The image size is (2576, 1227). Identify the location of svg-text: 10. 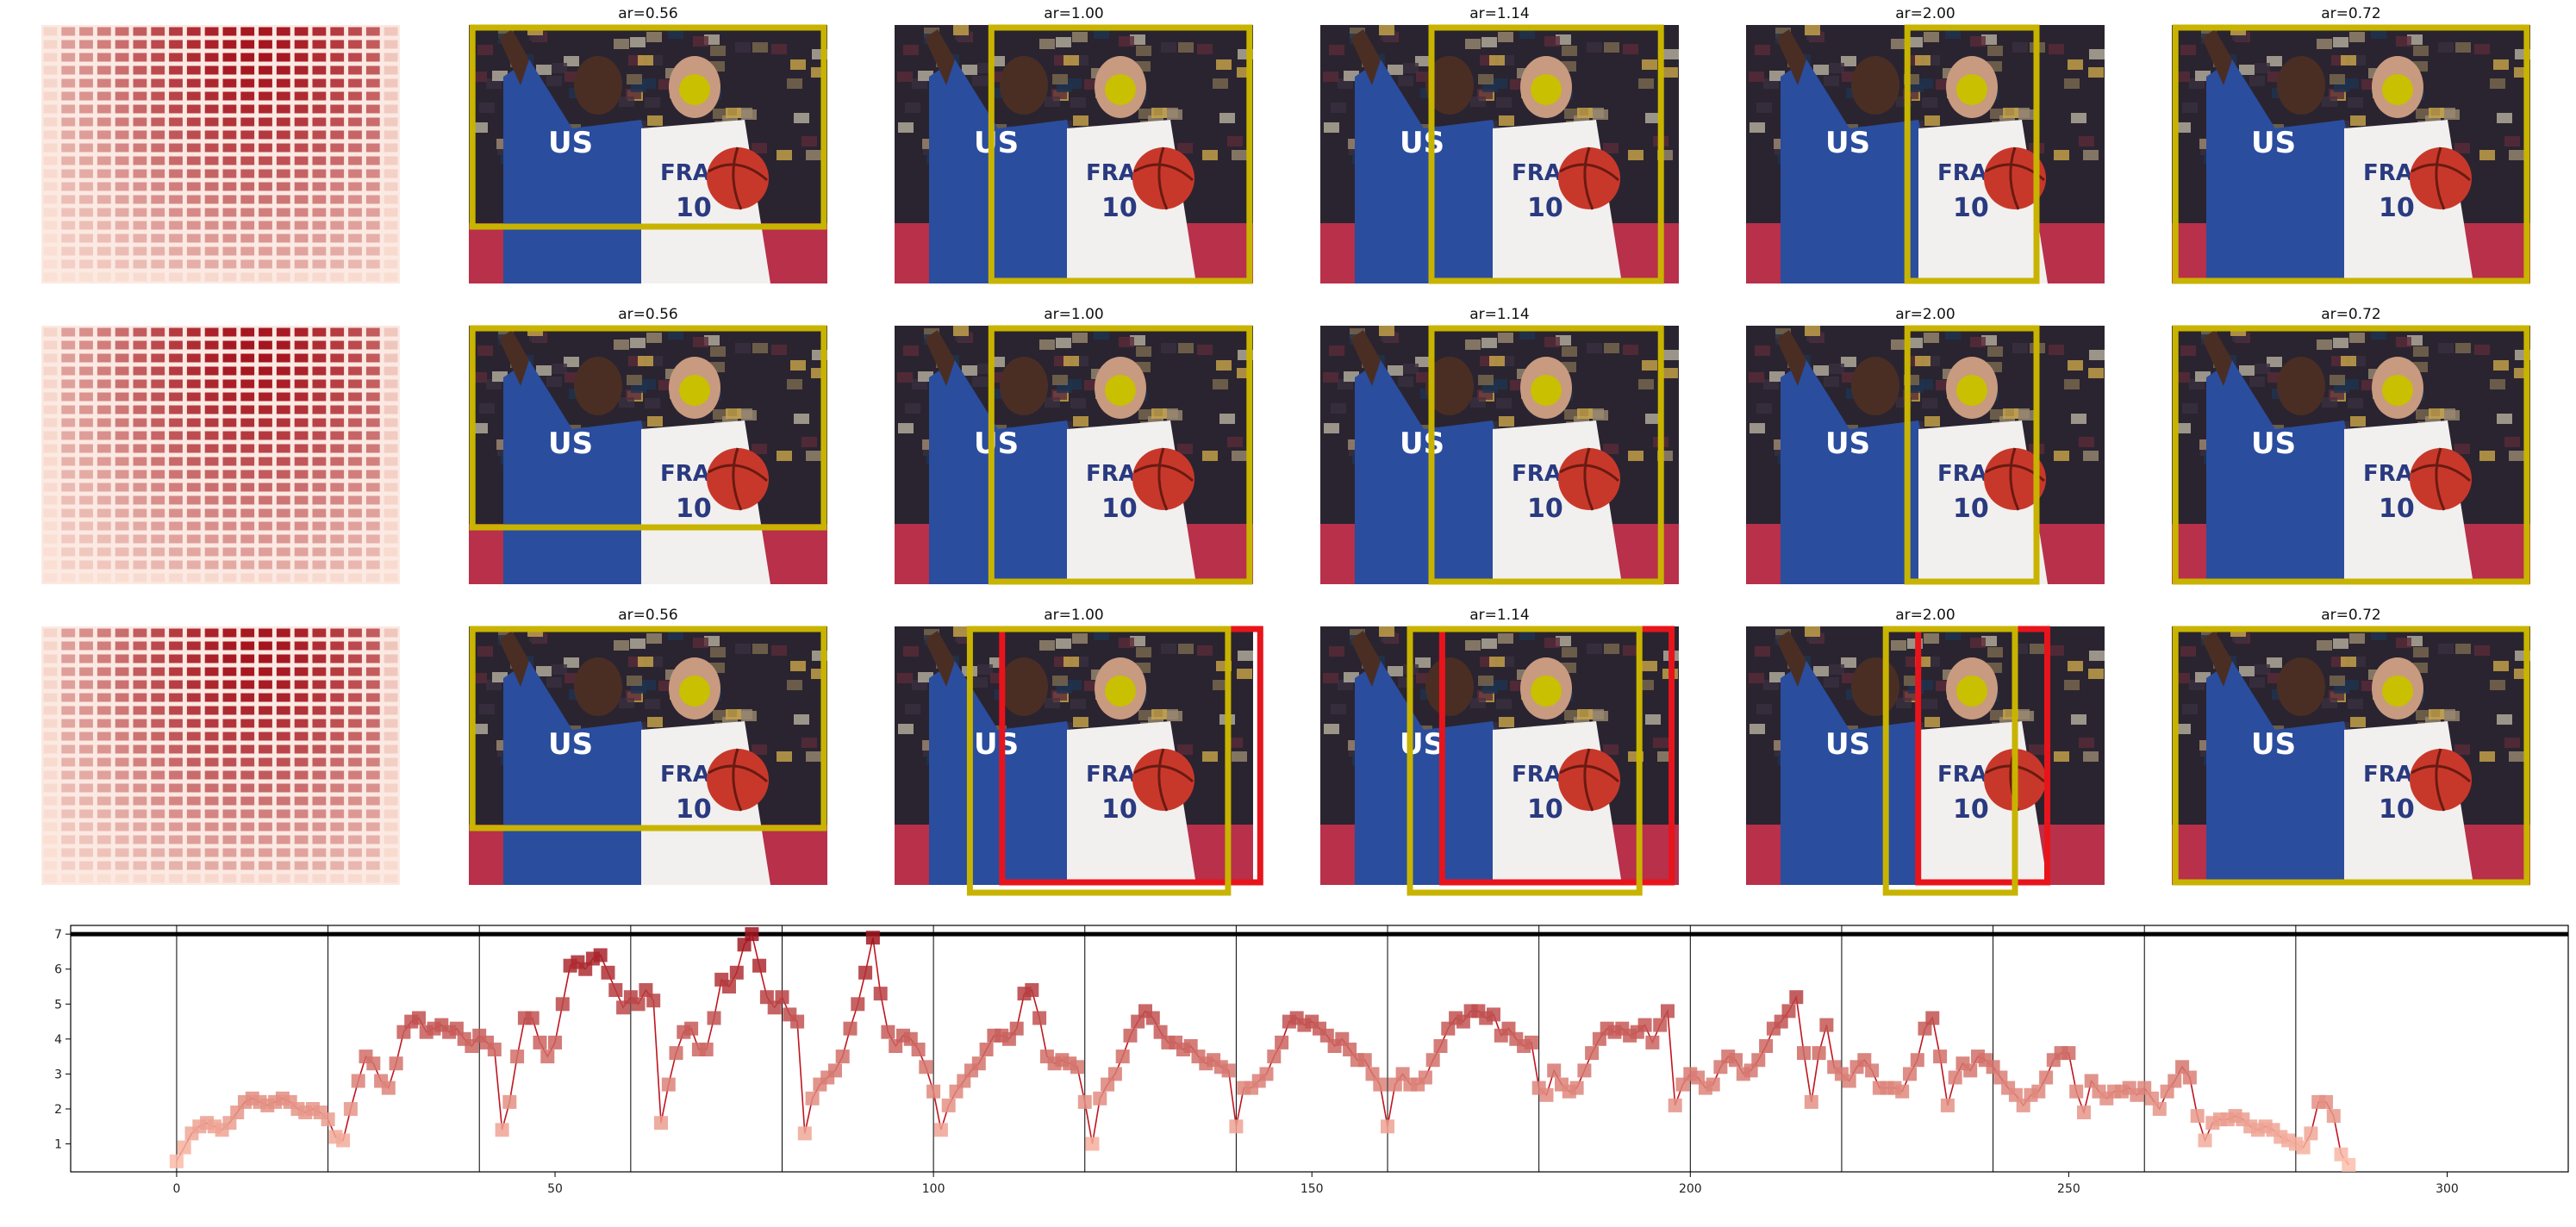
(694, 509).